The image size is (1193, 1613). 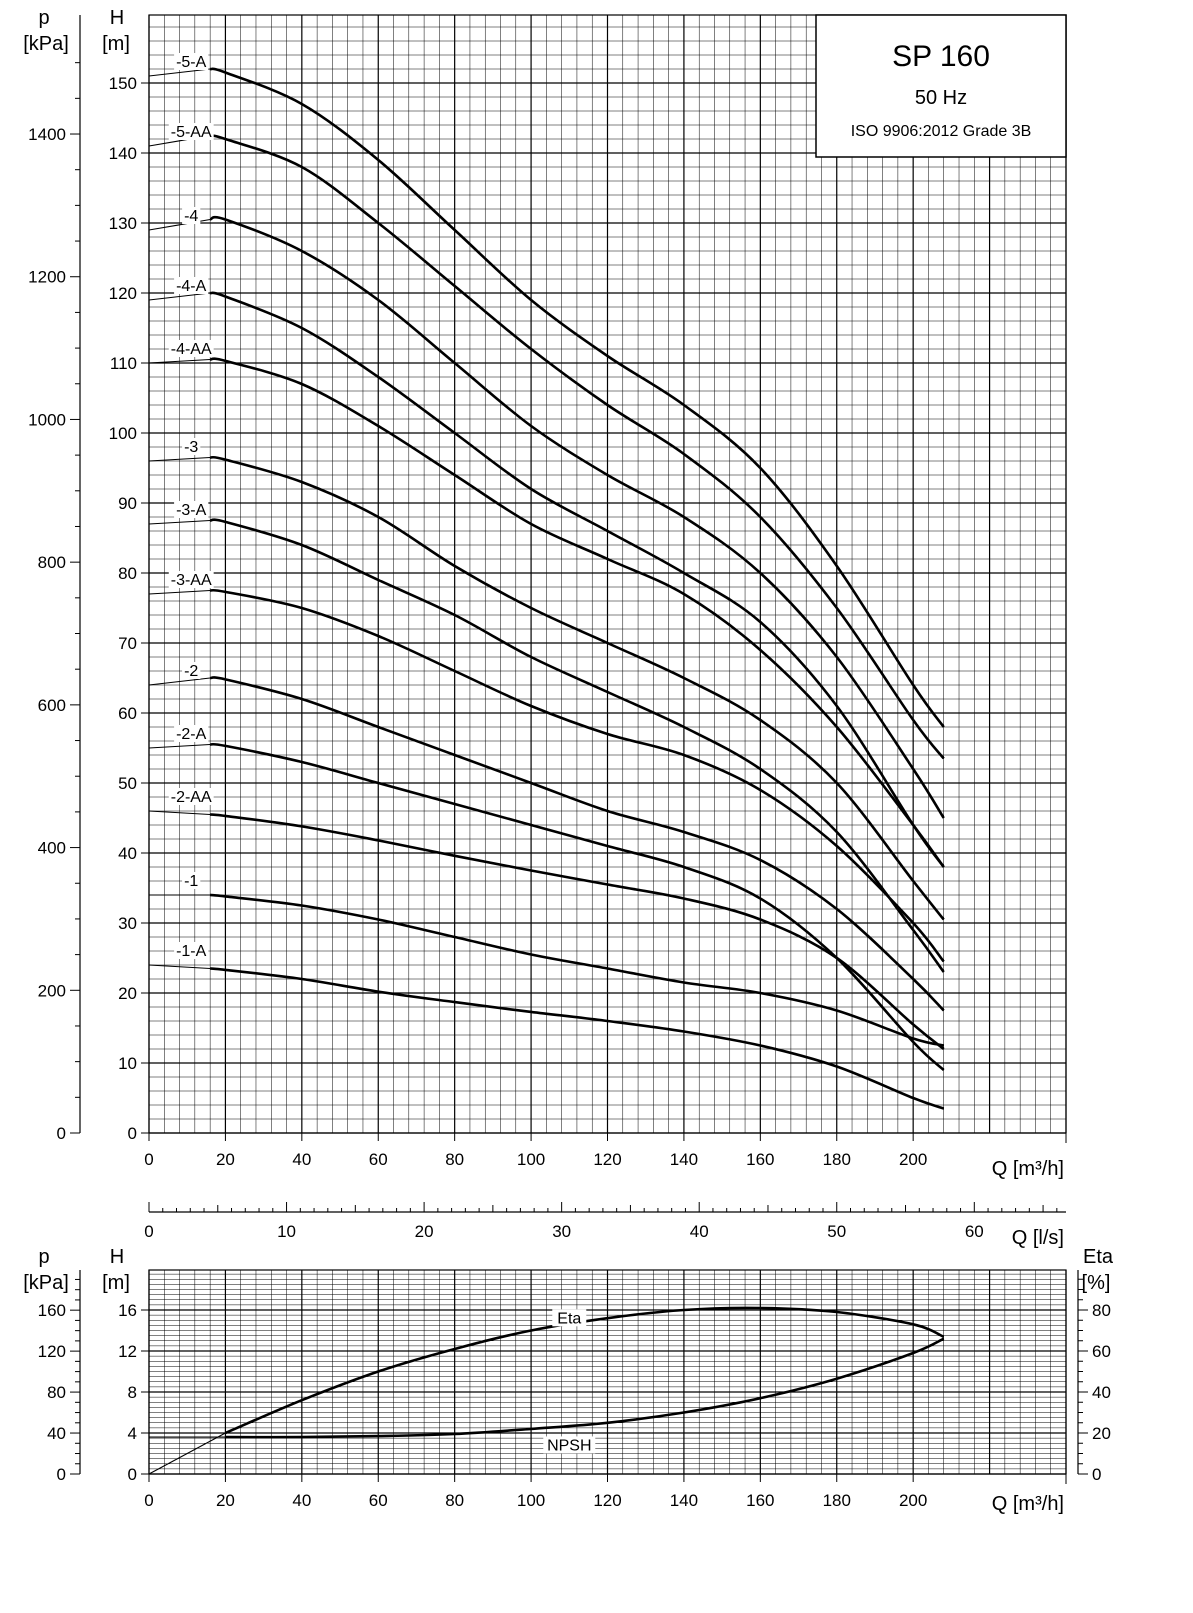 I want to click on curve--2-A, so click(x=577, y=906).